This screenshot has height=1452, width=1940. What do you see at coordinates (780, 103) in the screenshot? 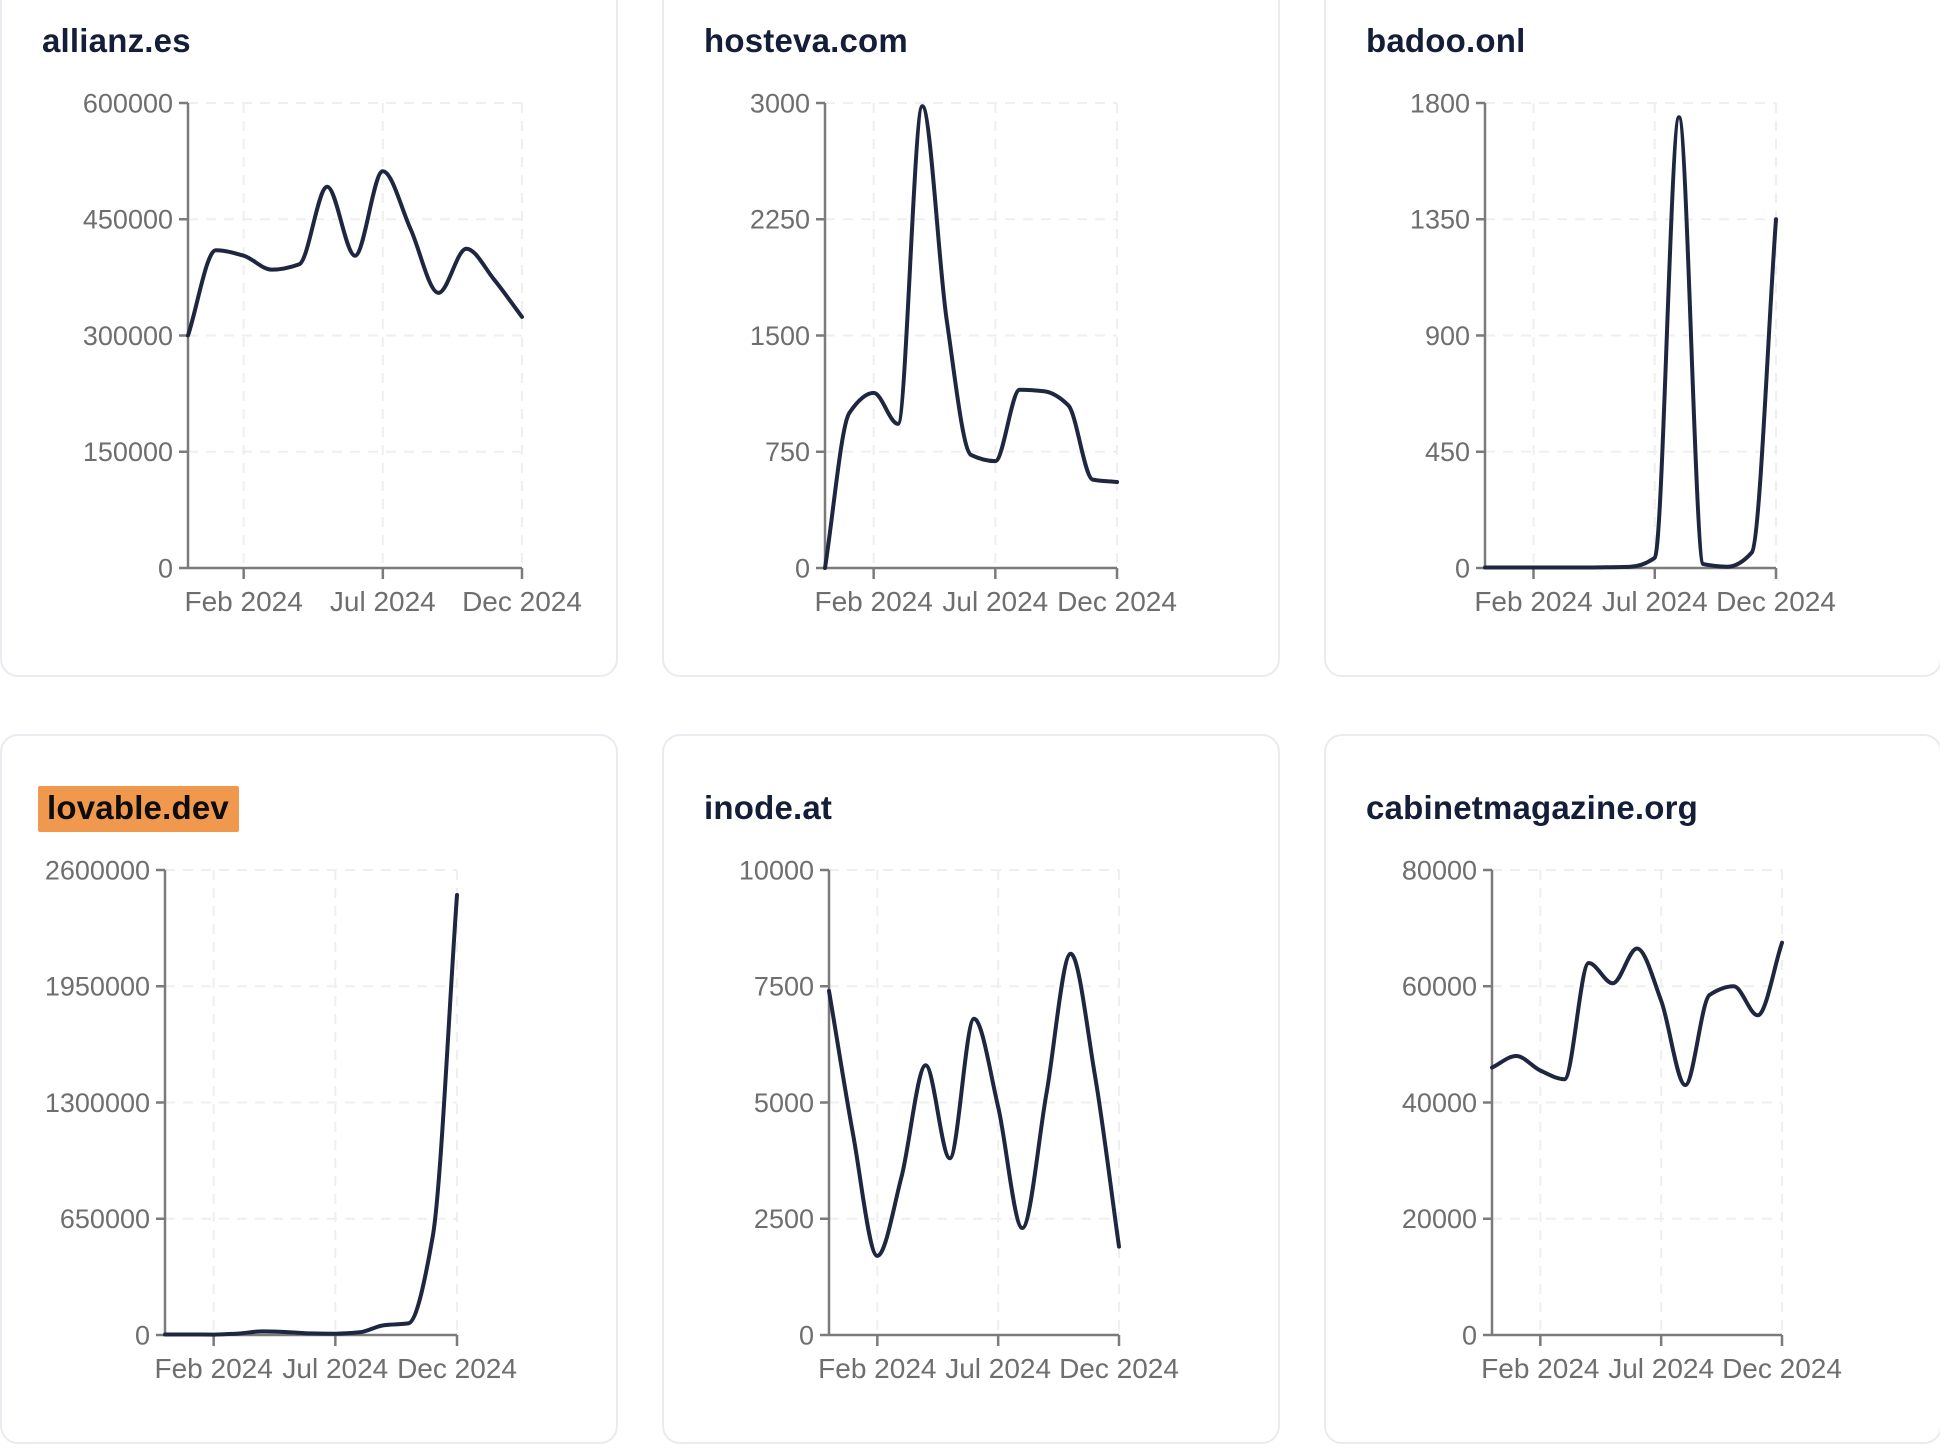
I see `y-tick-label: 3000` at bounding box center [780, 103].